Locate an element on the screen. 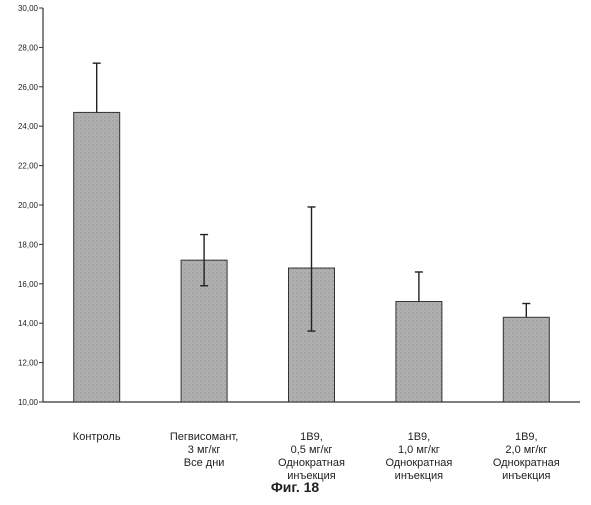 The image size is (591, 505). category-label-line: Пегвисомант, is located at coordinates (204, 437).